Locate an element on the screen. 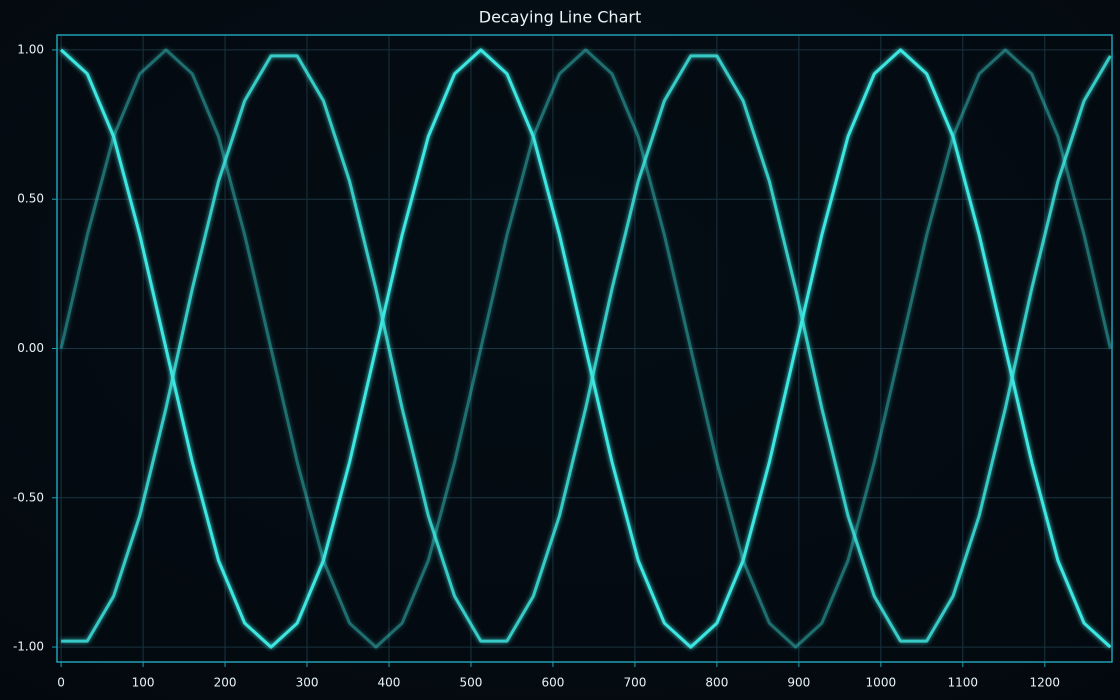 This screenshot has width=1120, height=700. y-tick-label: 0.00 is located at coordinates (30, 348).